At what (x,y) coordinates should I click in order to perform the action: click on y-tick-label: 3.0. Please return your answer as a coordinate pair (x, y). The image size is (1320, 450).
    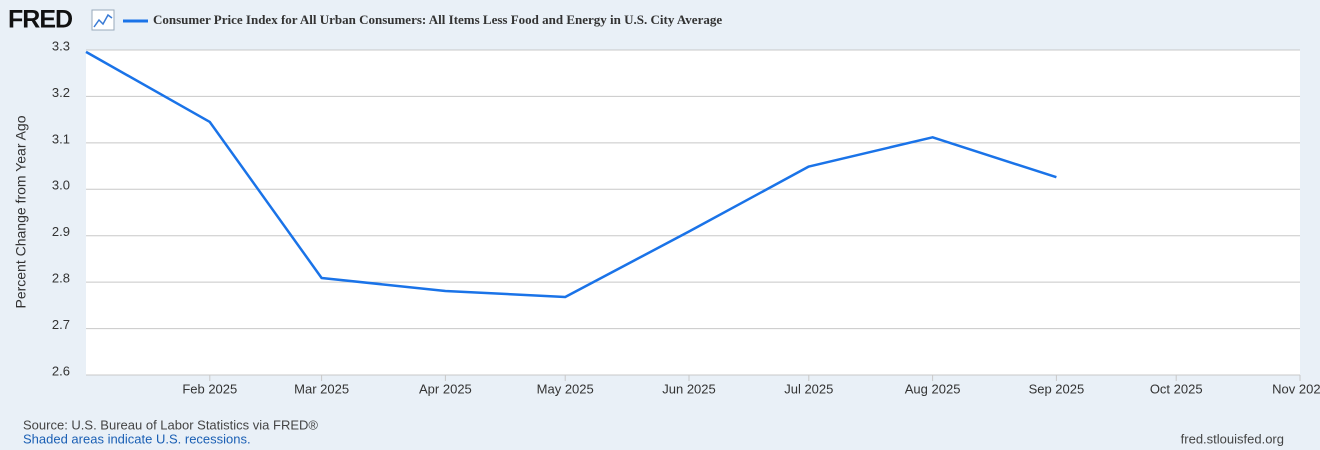
    Looking at the image, I should click on (61, 185).